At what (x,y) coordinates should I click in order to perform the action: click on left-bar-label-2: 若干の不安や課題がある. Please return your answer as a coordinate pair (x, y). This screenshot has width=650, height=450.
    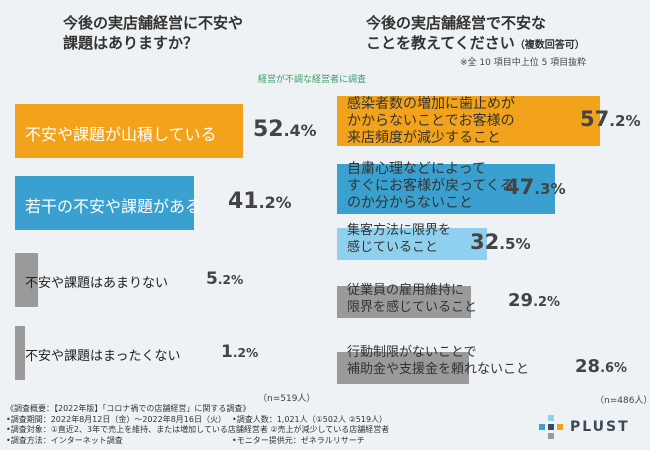
    Looking at the image, I should click on (113, 206).